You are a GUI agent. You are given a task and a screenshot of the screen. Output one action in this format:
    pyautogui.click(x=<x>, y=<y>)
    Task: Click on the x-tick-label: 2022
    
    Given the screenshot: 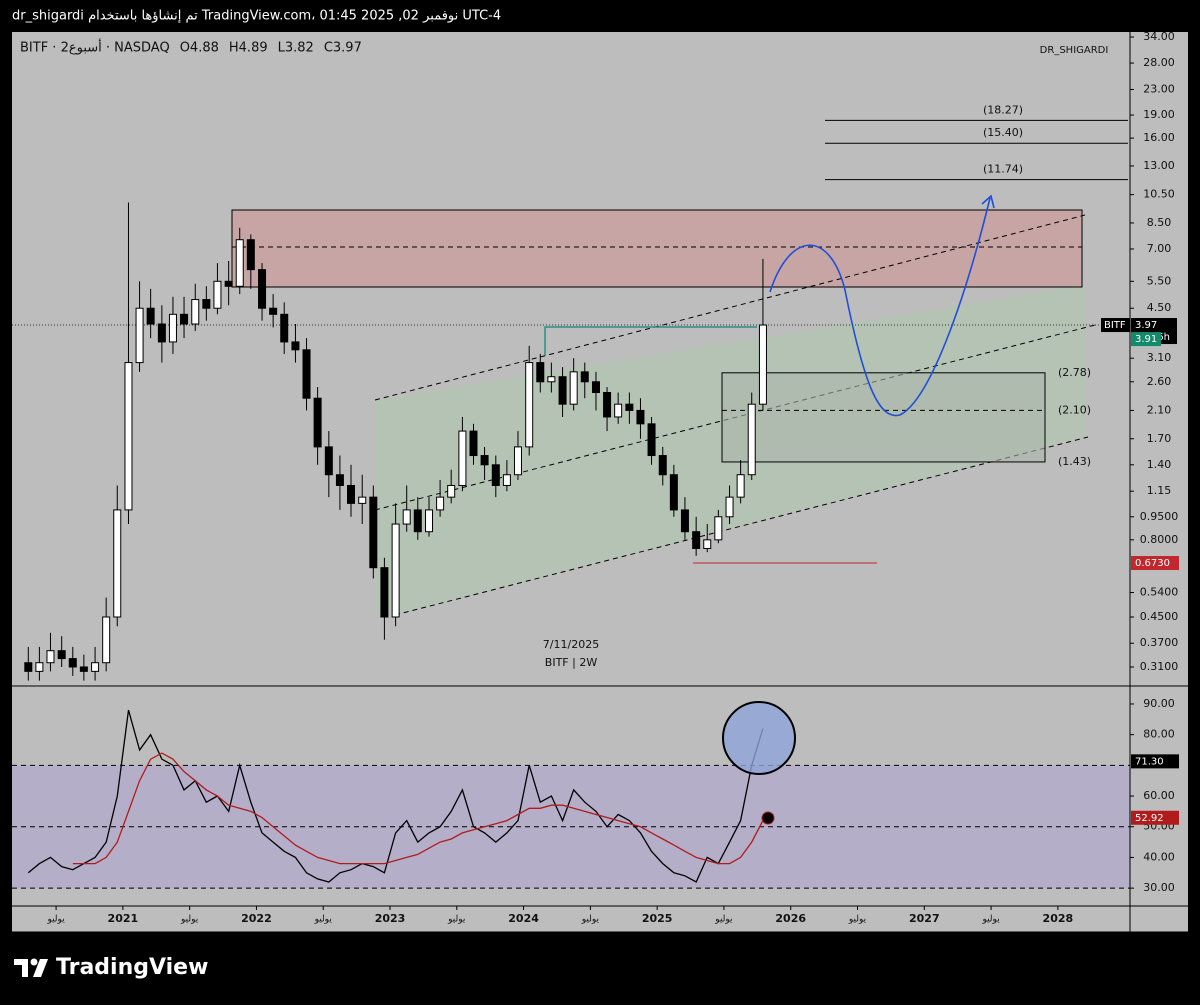 What is the action you would take?
    pyautogui.click(x=256, y=918)
    